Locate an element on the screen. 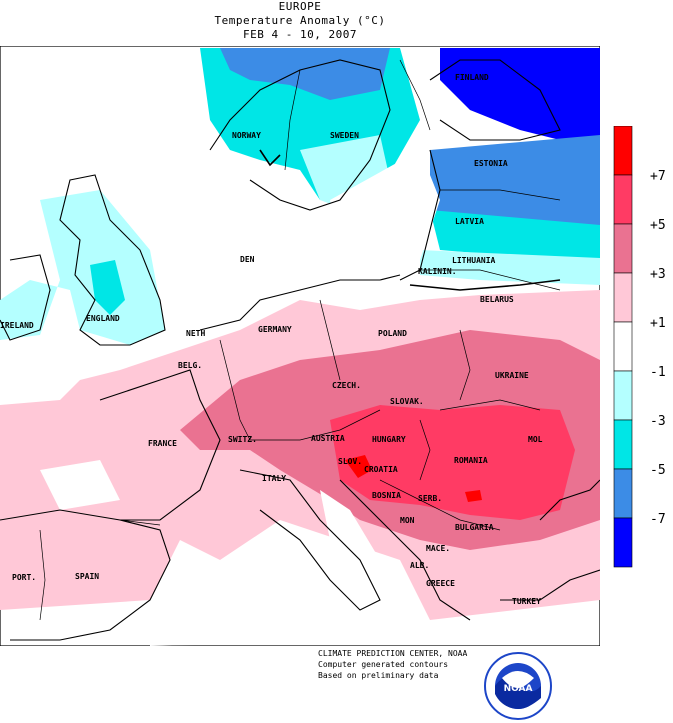 This screenshot has width=673, height=723. label-ireland: IRELAND is located at coordinates (17, 325).